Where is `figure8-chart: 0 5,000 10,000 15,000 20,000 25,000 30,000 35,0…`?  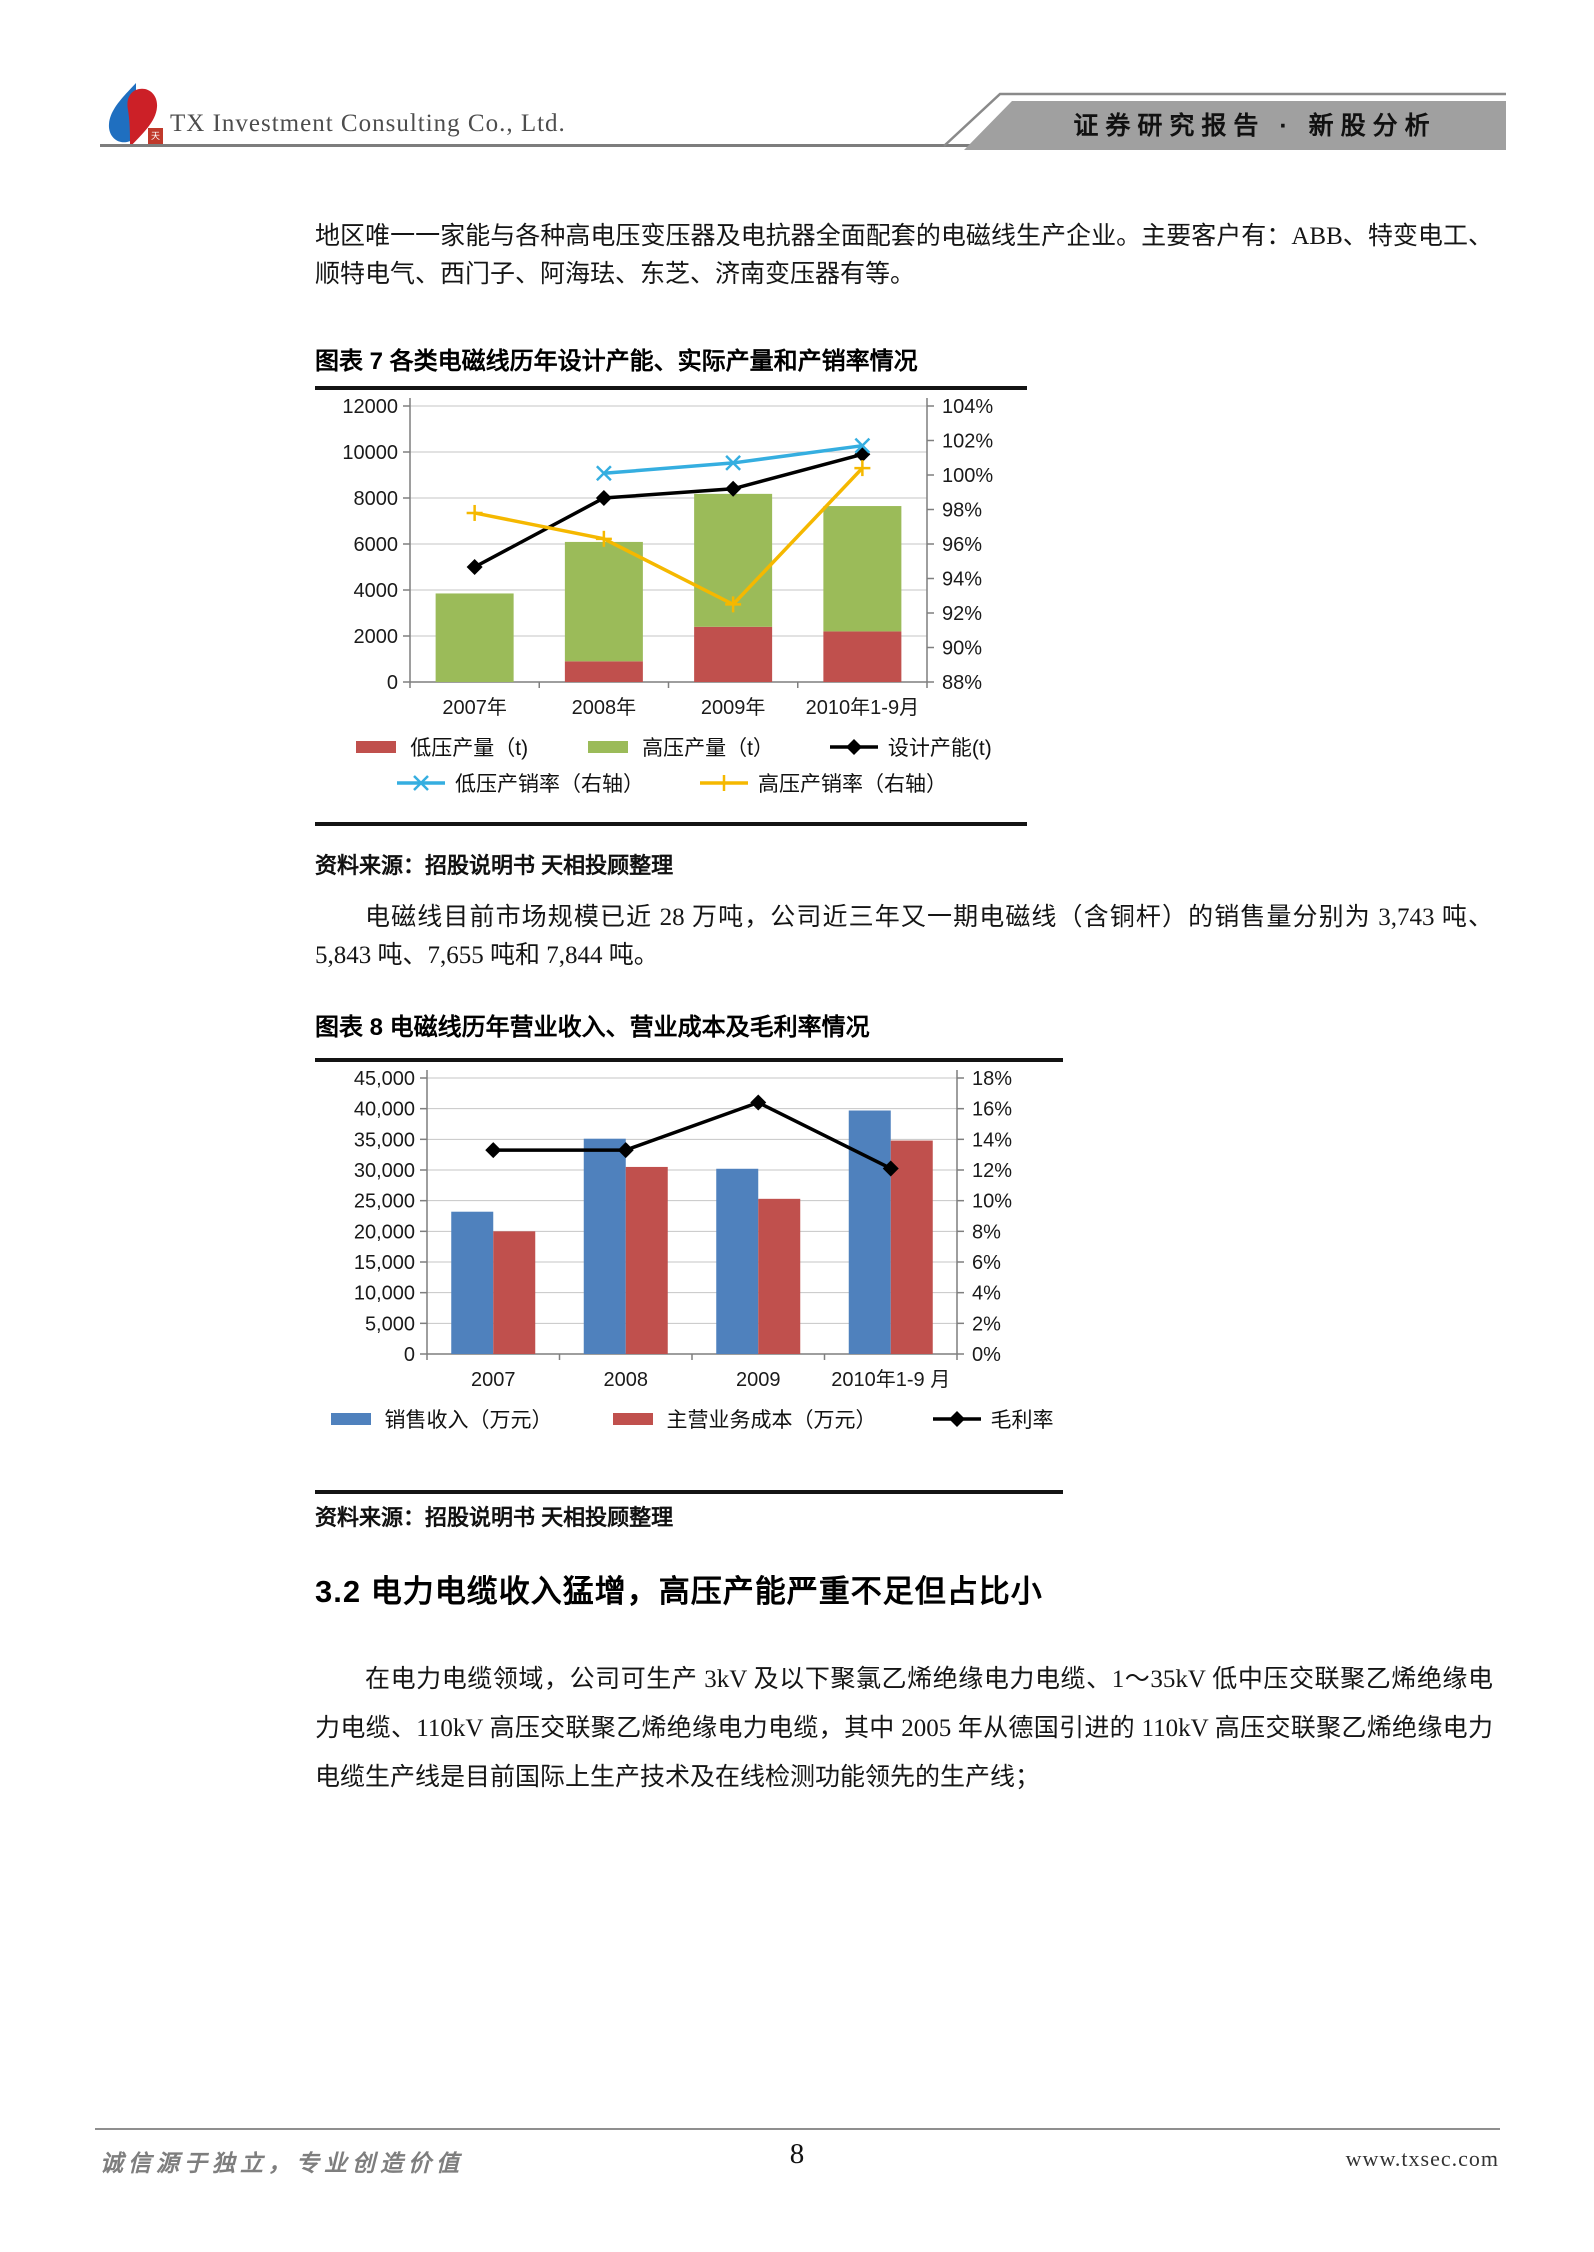
figure8-chart: 0 5,000 10,000 15,000 20,000 25,000 30,000 35,0… is located at coordinates (689, 1276).